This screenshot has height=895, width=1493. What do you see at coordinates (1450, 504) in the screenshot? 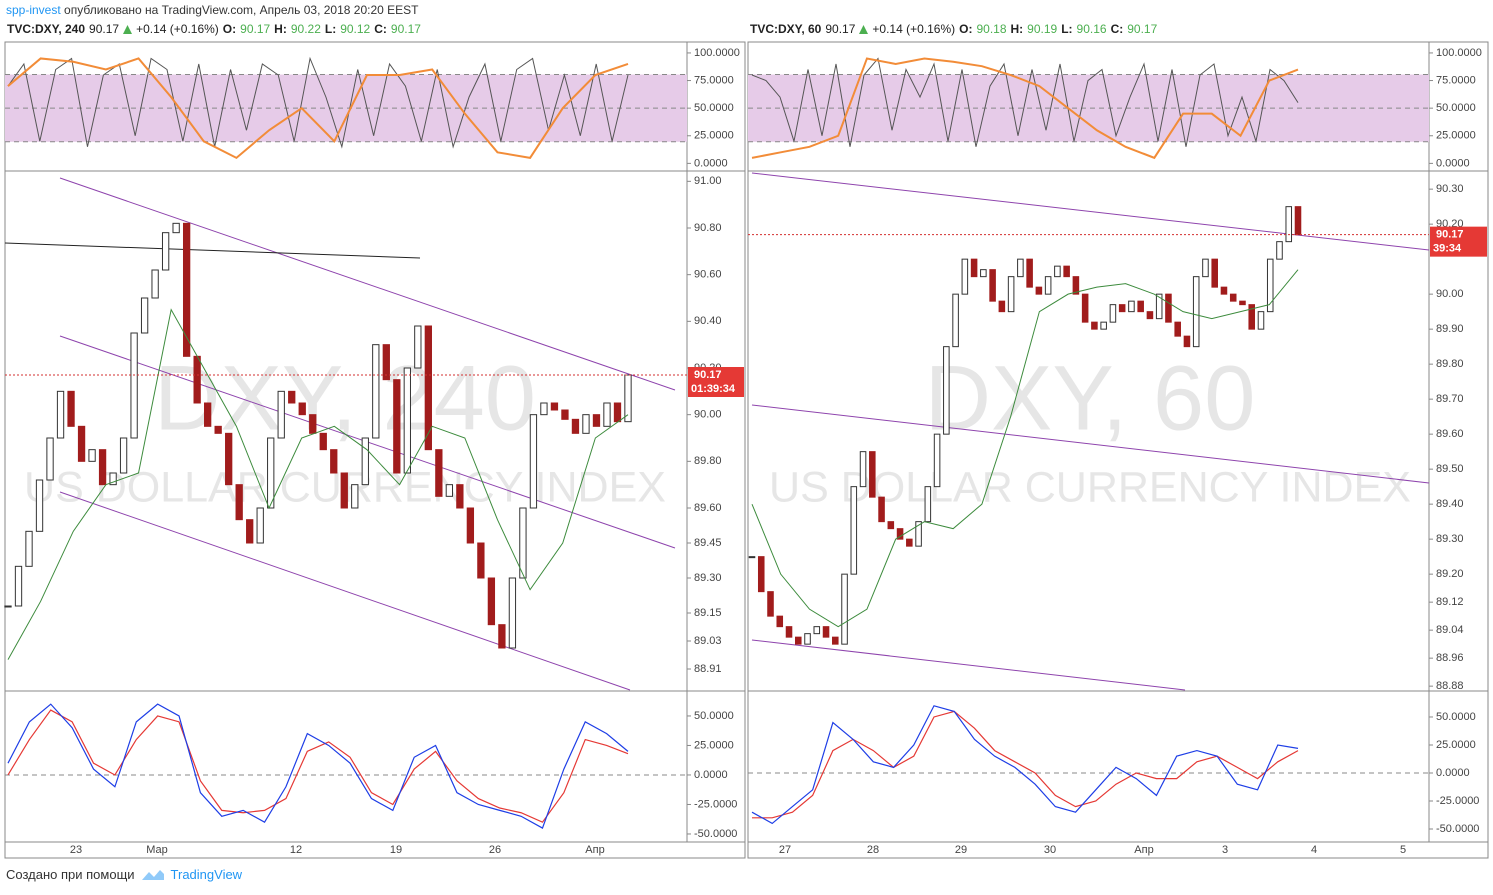
I see `y-tick-label: 89.40` at bounding box center [1450, 504].